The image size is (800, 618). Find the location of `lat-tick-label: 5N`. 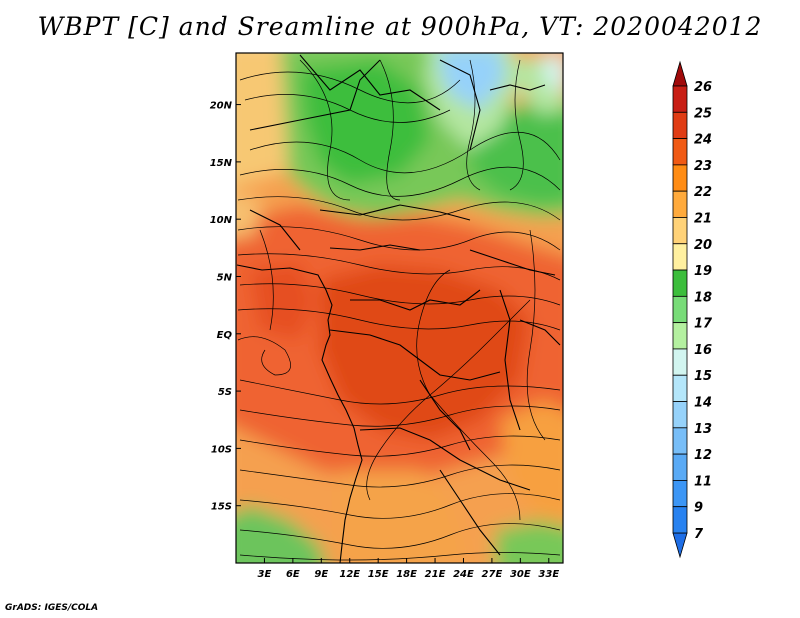

lat-tick-label: 5N is located at coordinates (225, 277).